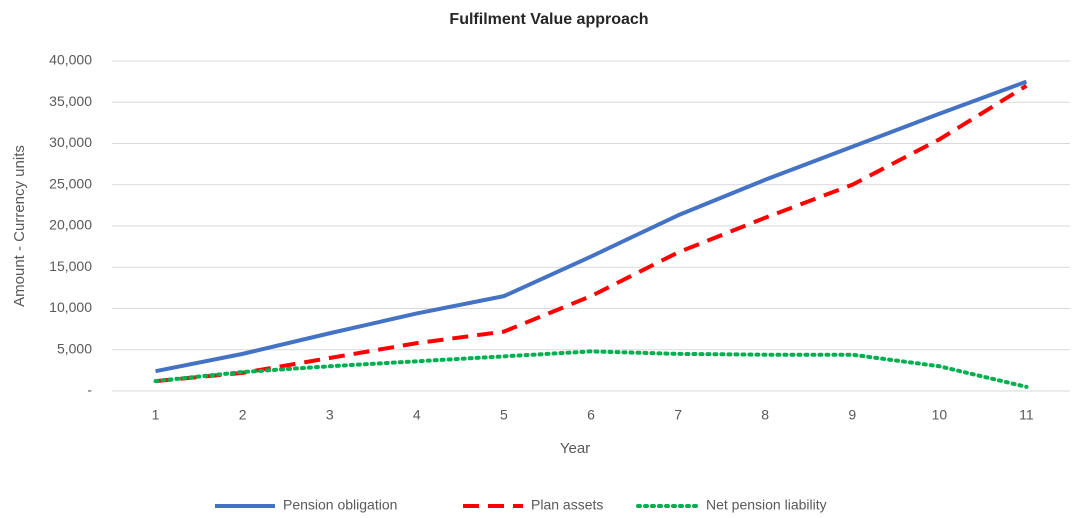 The image size is (1075, 518). What do you see at coordinates (548, 19) in the screenshot?
I see `chart-title: Fulfilment Value approach` at bounding box center [548, 19].